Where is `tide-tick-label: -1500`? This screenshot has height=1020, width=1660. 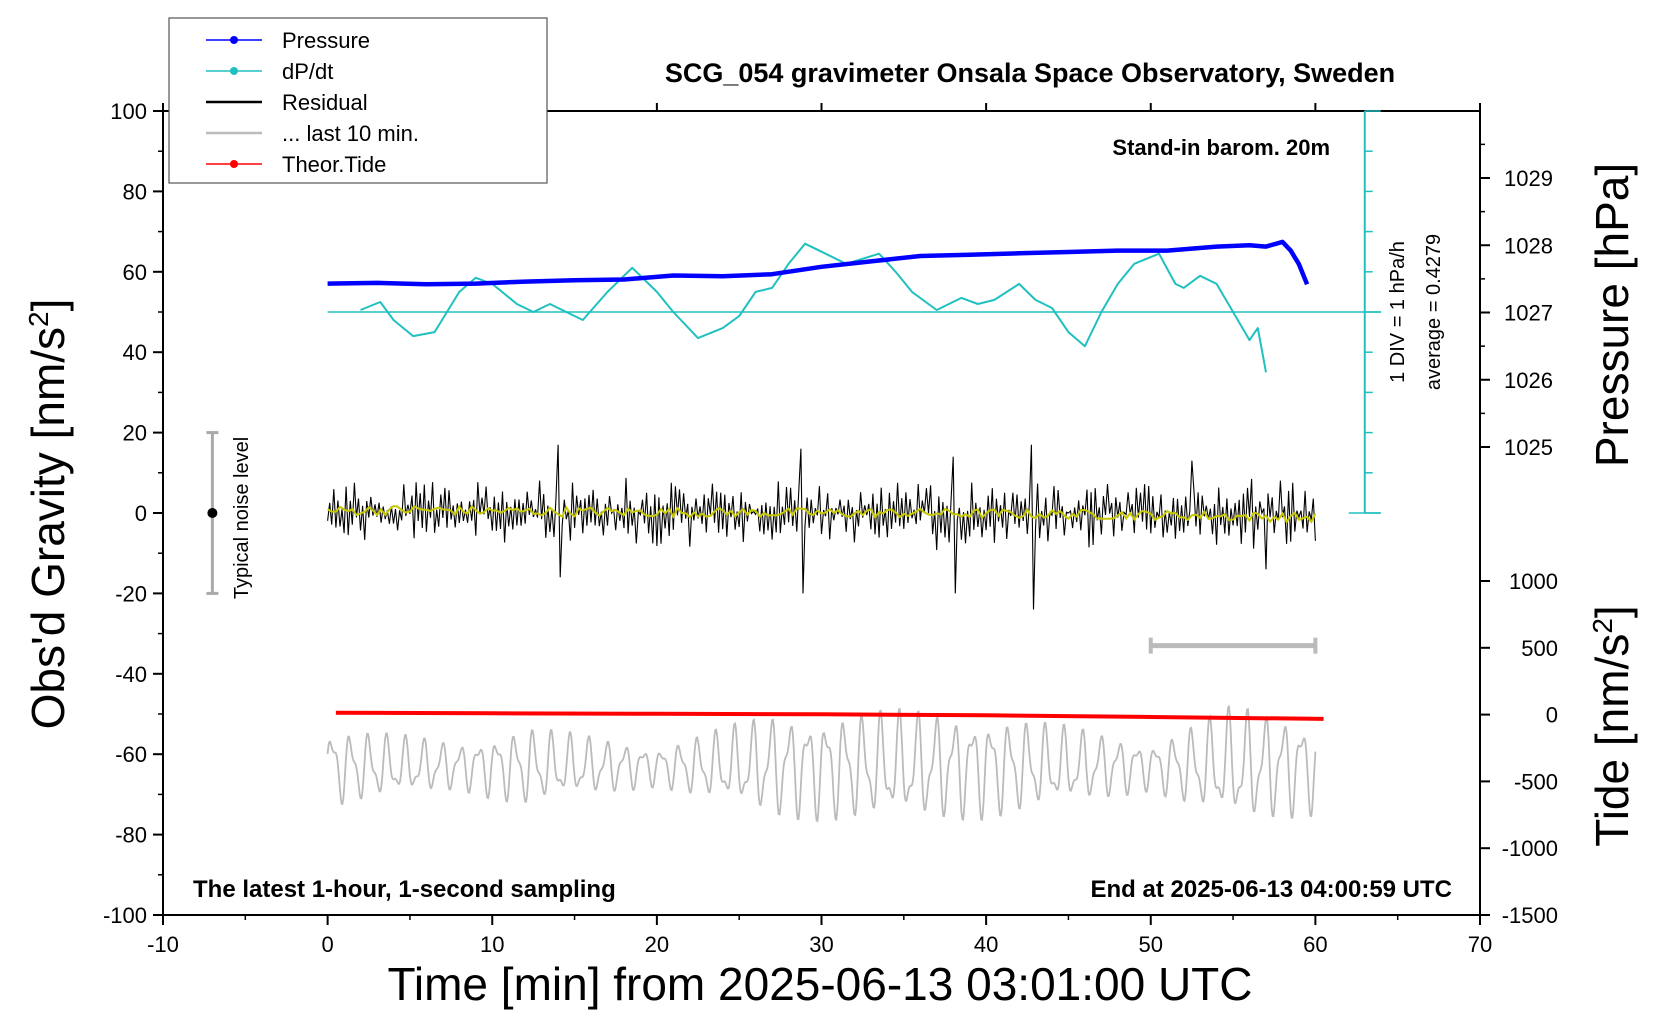
tide-tick-label: -1500 is located at coordinates (1530, 915).